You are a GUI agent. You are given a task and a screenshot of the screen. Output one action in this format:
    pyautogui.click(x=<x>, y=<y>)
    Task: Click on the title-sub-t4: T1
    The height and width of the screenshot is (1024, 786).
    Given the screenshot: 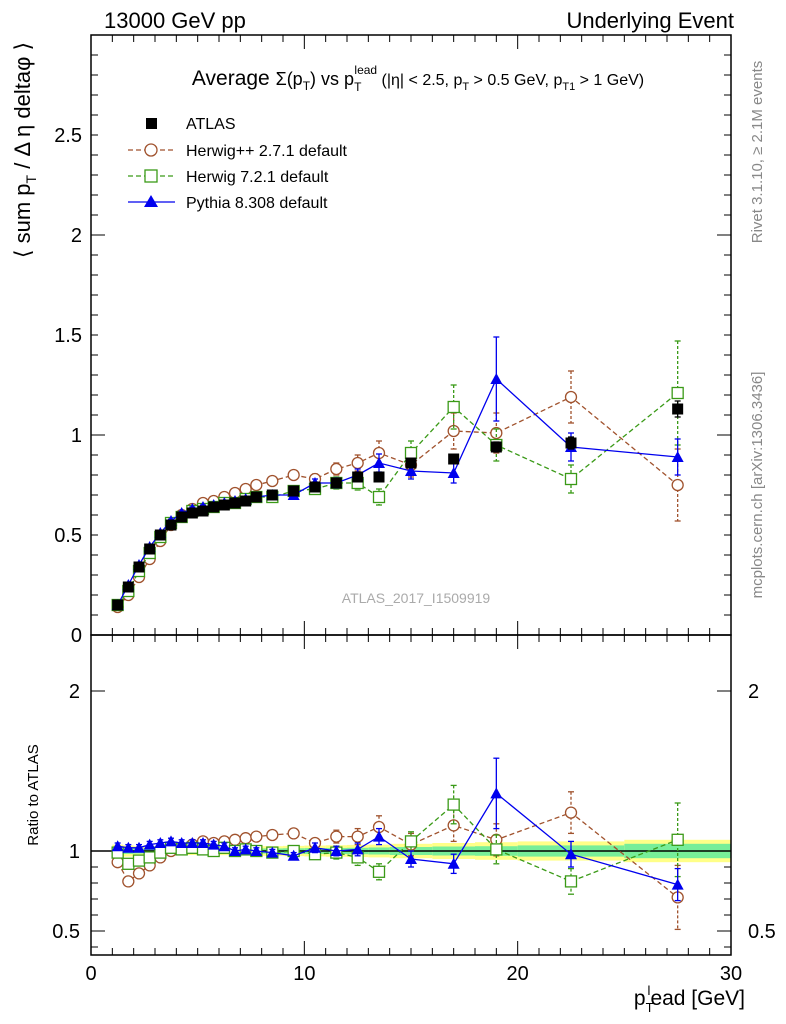 What is the action you would take?
    pyautogui.click(x=568, y=87)
    